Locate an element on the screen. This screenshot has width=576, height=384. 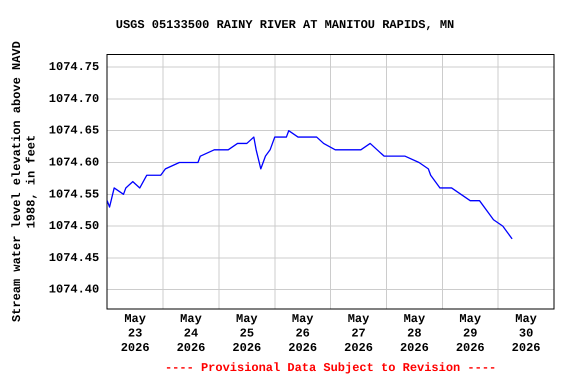
x-tick-label: May 27 2026 is located at coordinates (358, 333).